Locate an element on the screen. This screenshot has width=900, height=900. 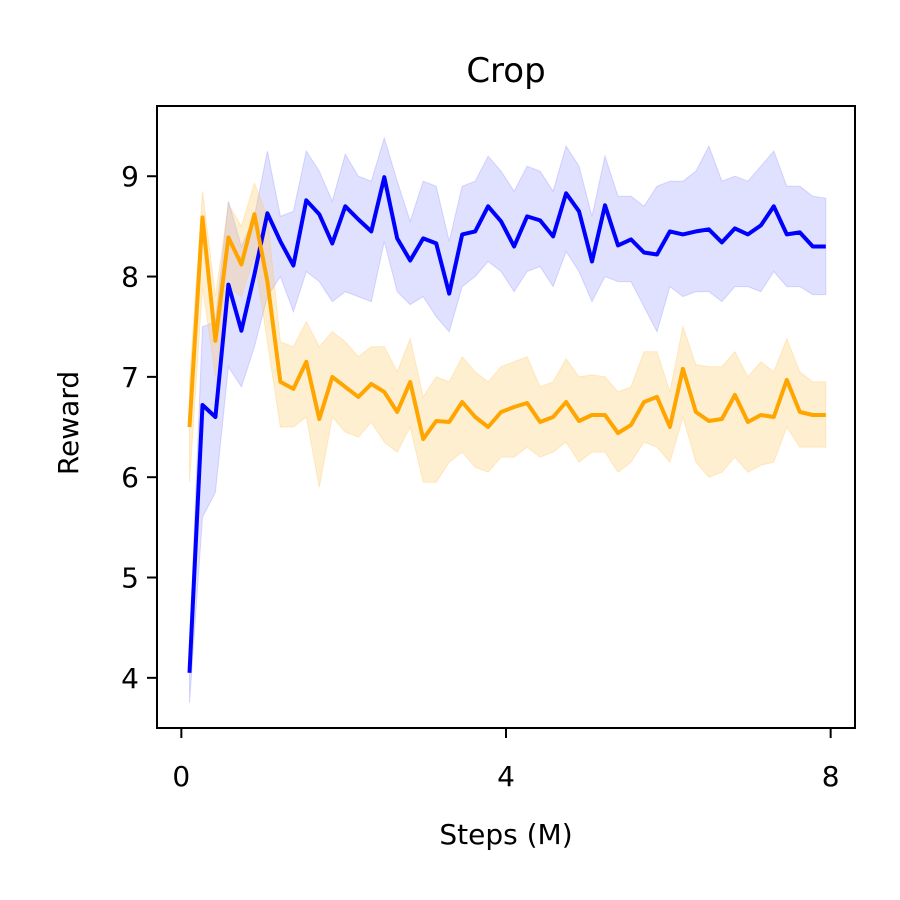
x-tick-label: 4 is located at coordinates (506, 776).